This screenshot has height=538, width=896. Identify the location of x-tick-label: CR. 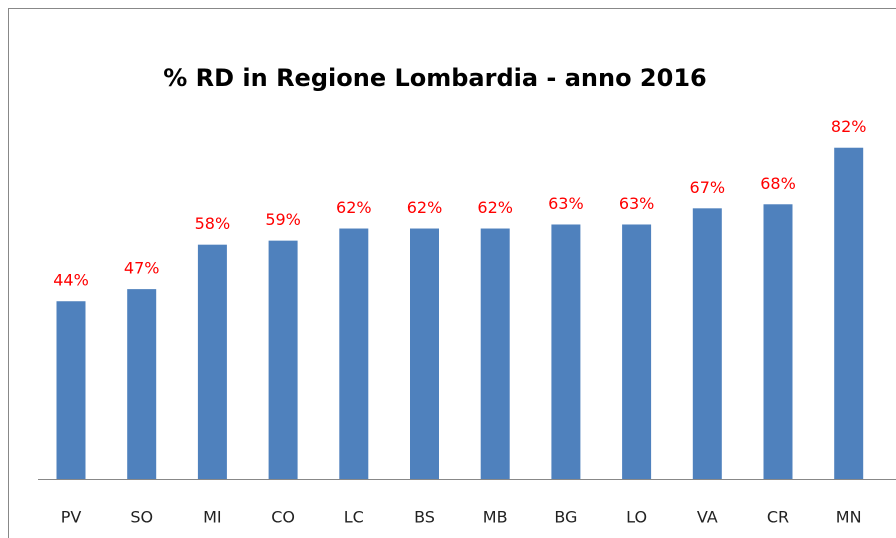
(778, 517).